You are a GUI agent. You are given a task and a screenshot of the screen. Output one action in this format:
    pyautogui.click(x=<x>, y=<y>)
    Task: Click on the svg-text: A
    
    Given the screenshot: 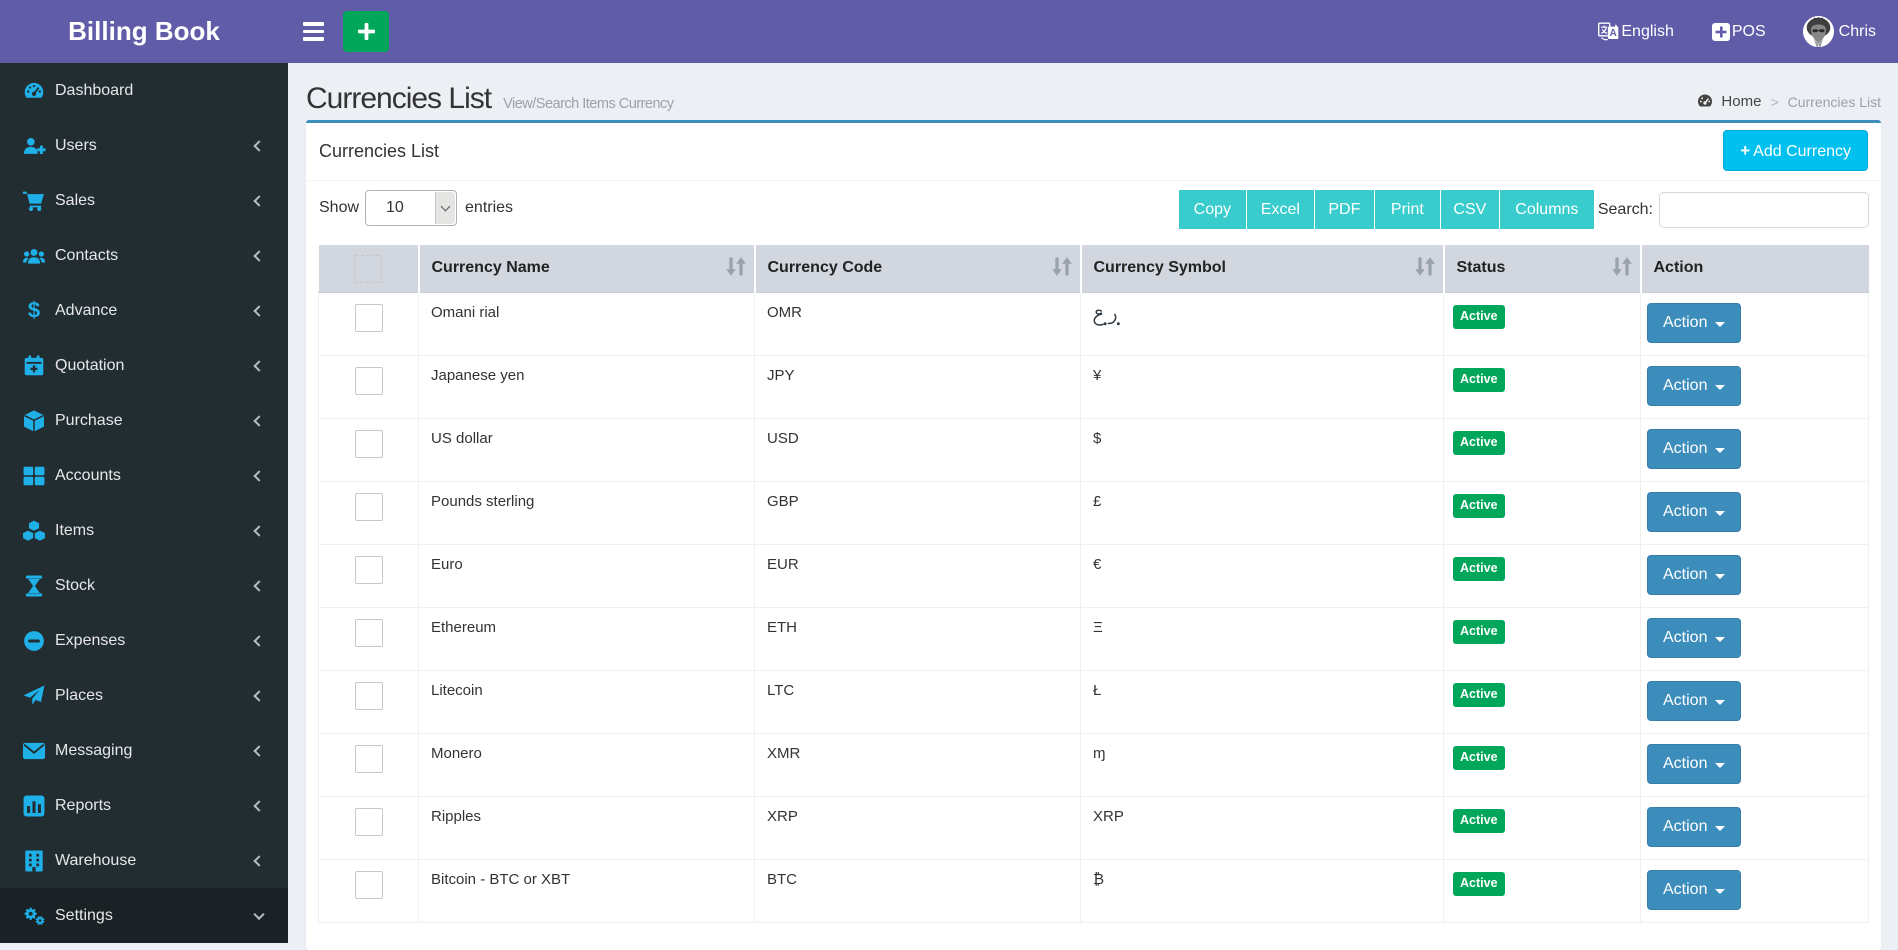 What is the action you would take?
    pyautogui.click(x=1613, y=33)
    